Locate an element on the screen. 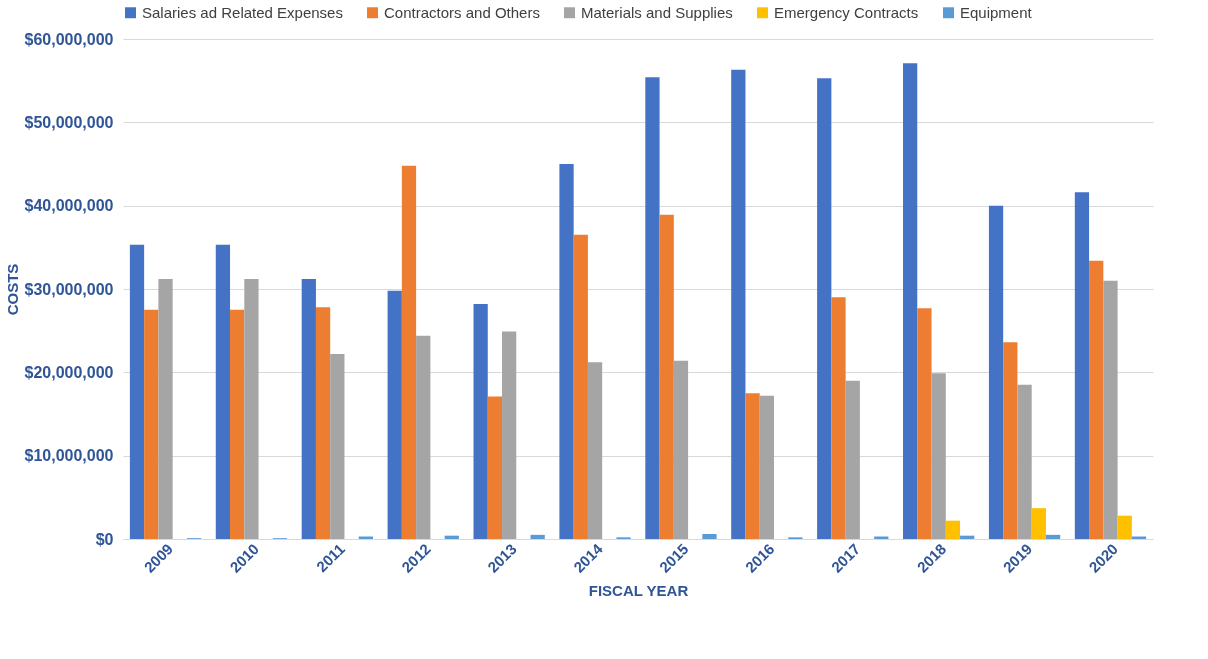 The height and width of the screenshot is (659, 1208). legend-label: Materials and Supplies is located at coordinates (657, 12).